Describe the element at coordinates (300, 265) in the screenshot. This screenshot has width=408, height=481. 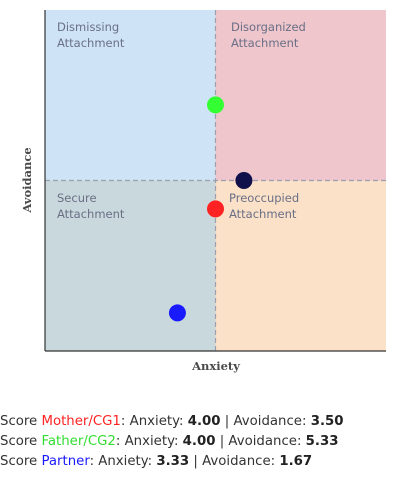
I see `quadrant-preoccupied` at that location.